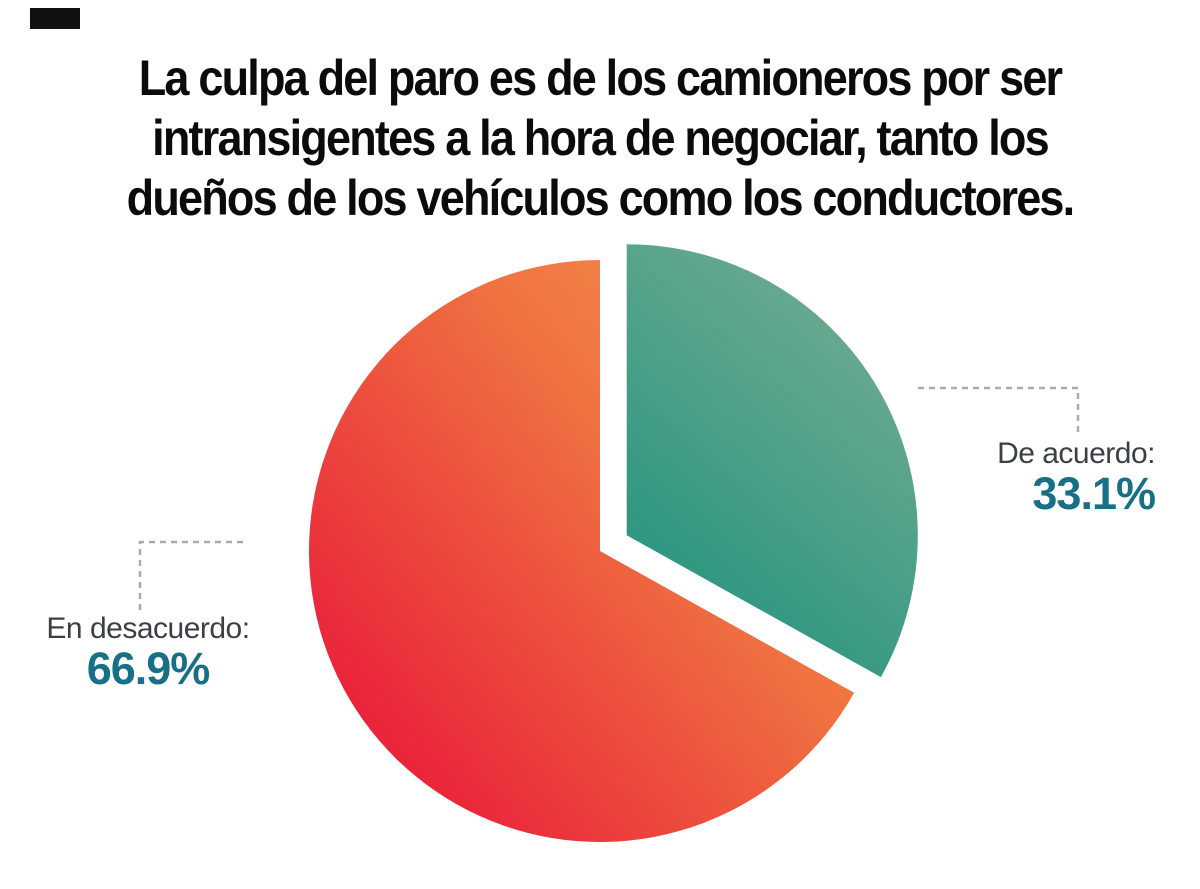  I want to click on callout-en-desacuerdo-value: 66.9%, so click(148, 668).